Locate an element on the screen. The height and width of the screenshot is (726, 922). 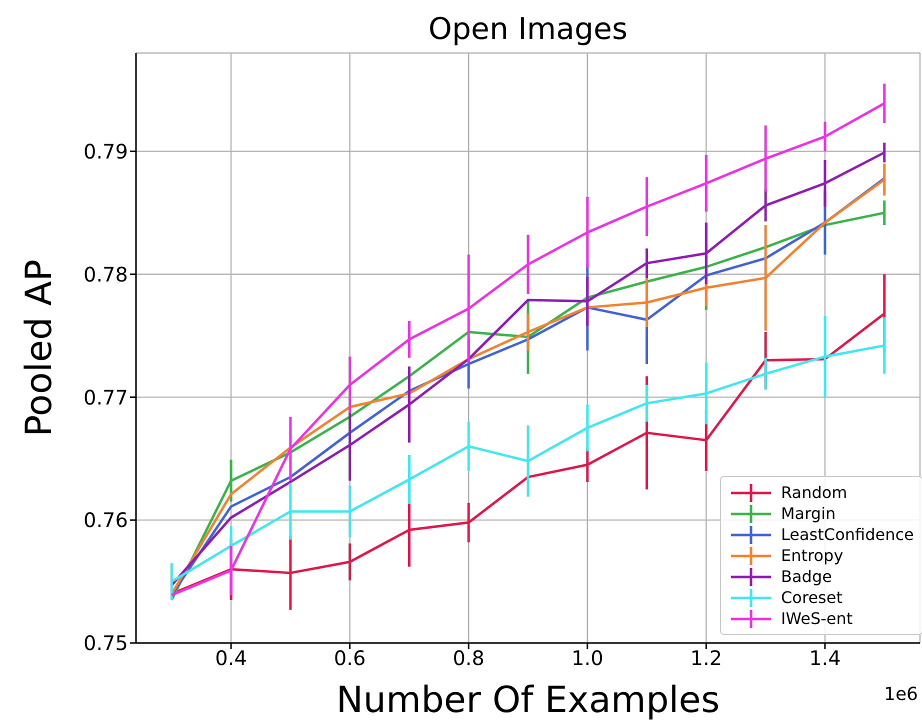
x-tick-label: 0.8 is located at coordinates (468, 658).